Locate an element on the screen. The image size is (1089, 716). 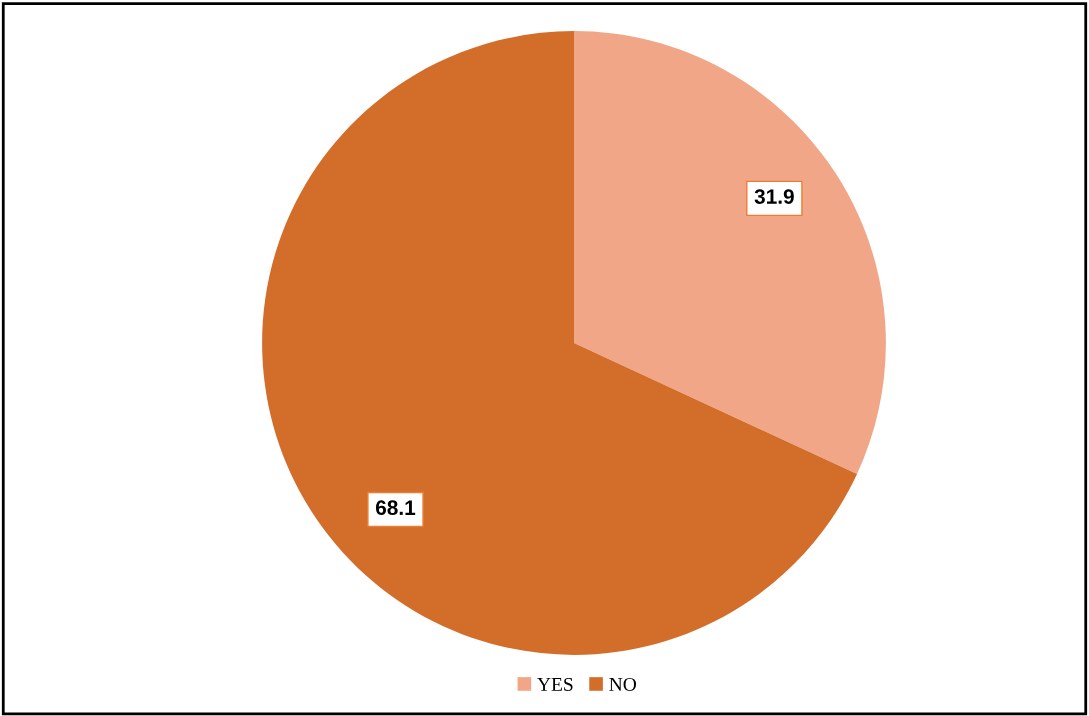
legend-label: NO is located at coordinates (622, 684).